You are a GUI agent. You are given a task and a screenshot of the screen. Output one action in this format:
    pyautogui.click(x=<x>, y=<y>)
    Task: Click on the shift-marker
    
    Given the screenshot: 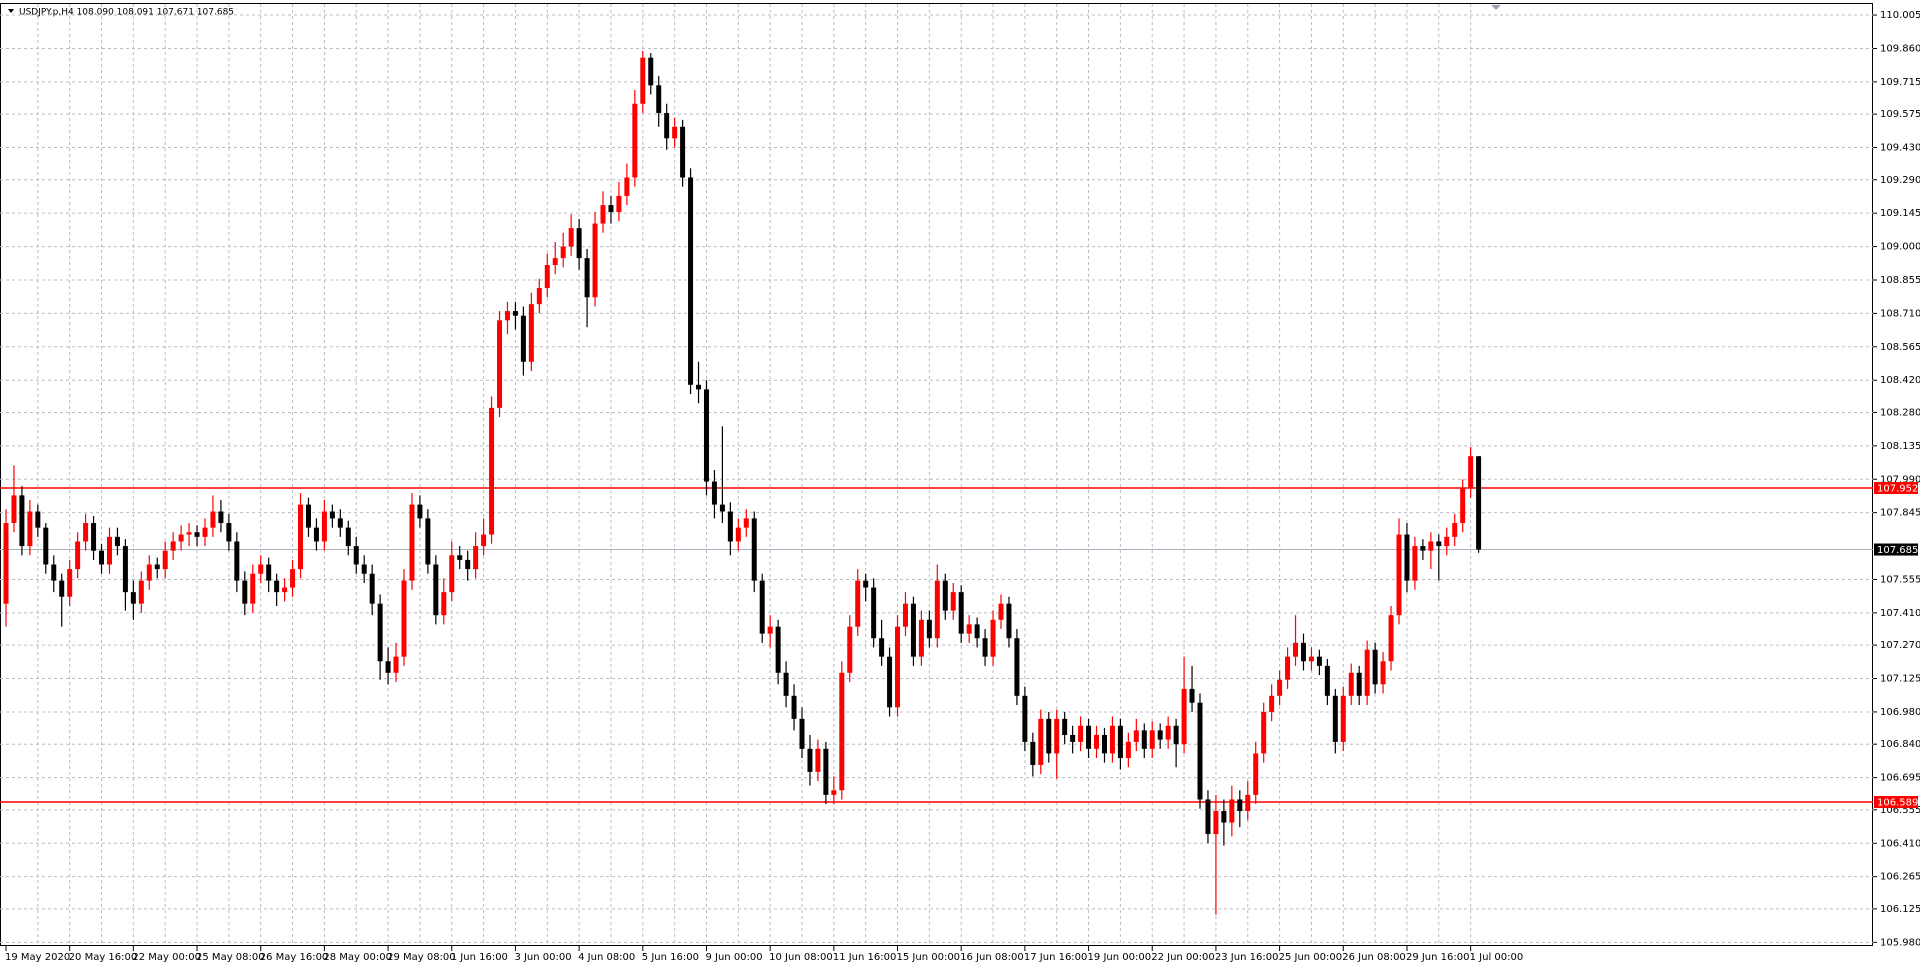 What is the action you would take?
    pyautogui.click(x=1496, y=7)
    